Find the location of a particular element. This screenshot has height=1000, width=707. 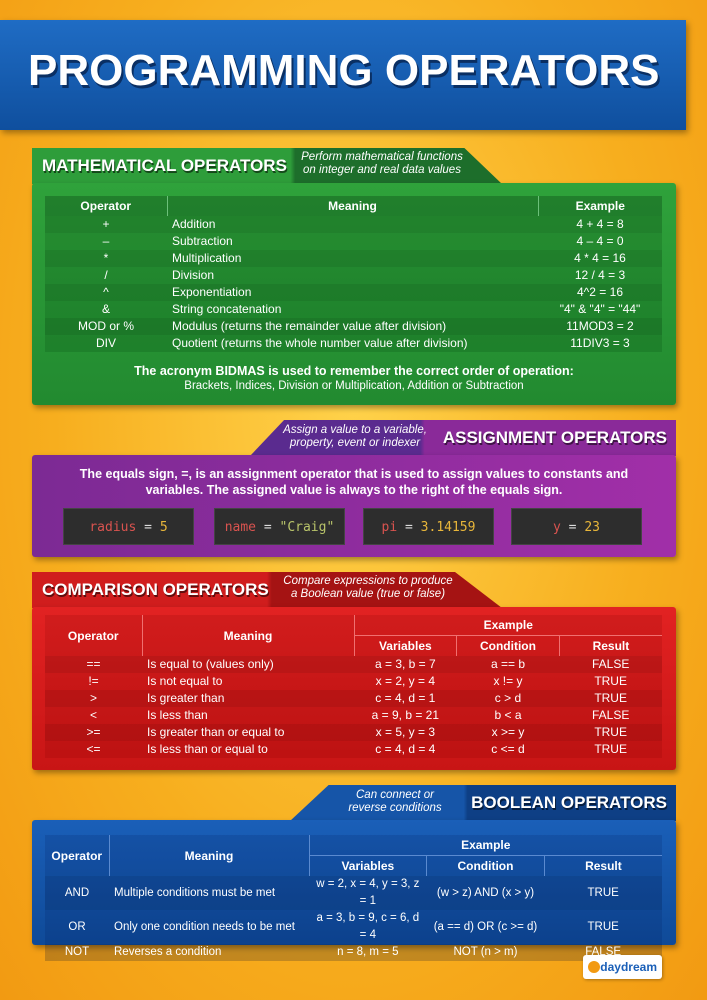

operator-cell: ^ is located at coordinates (106, 292).